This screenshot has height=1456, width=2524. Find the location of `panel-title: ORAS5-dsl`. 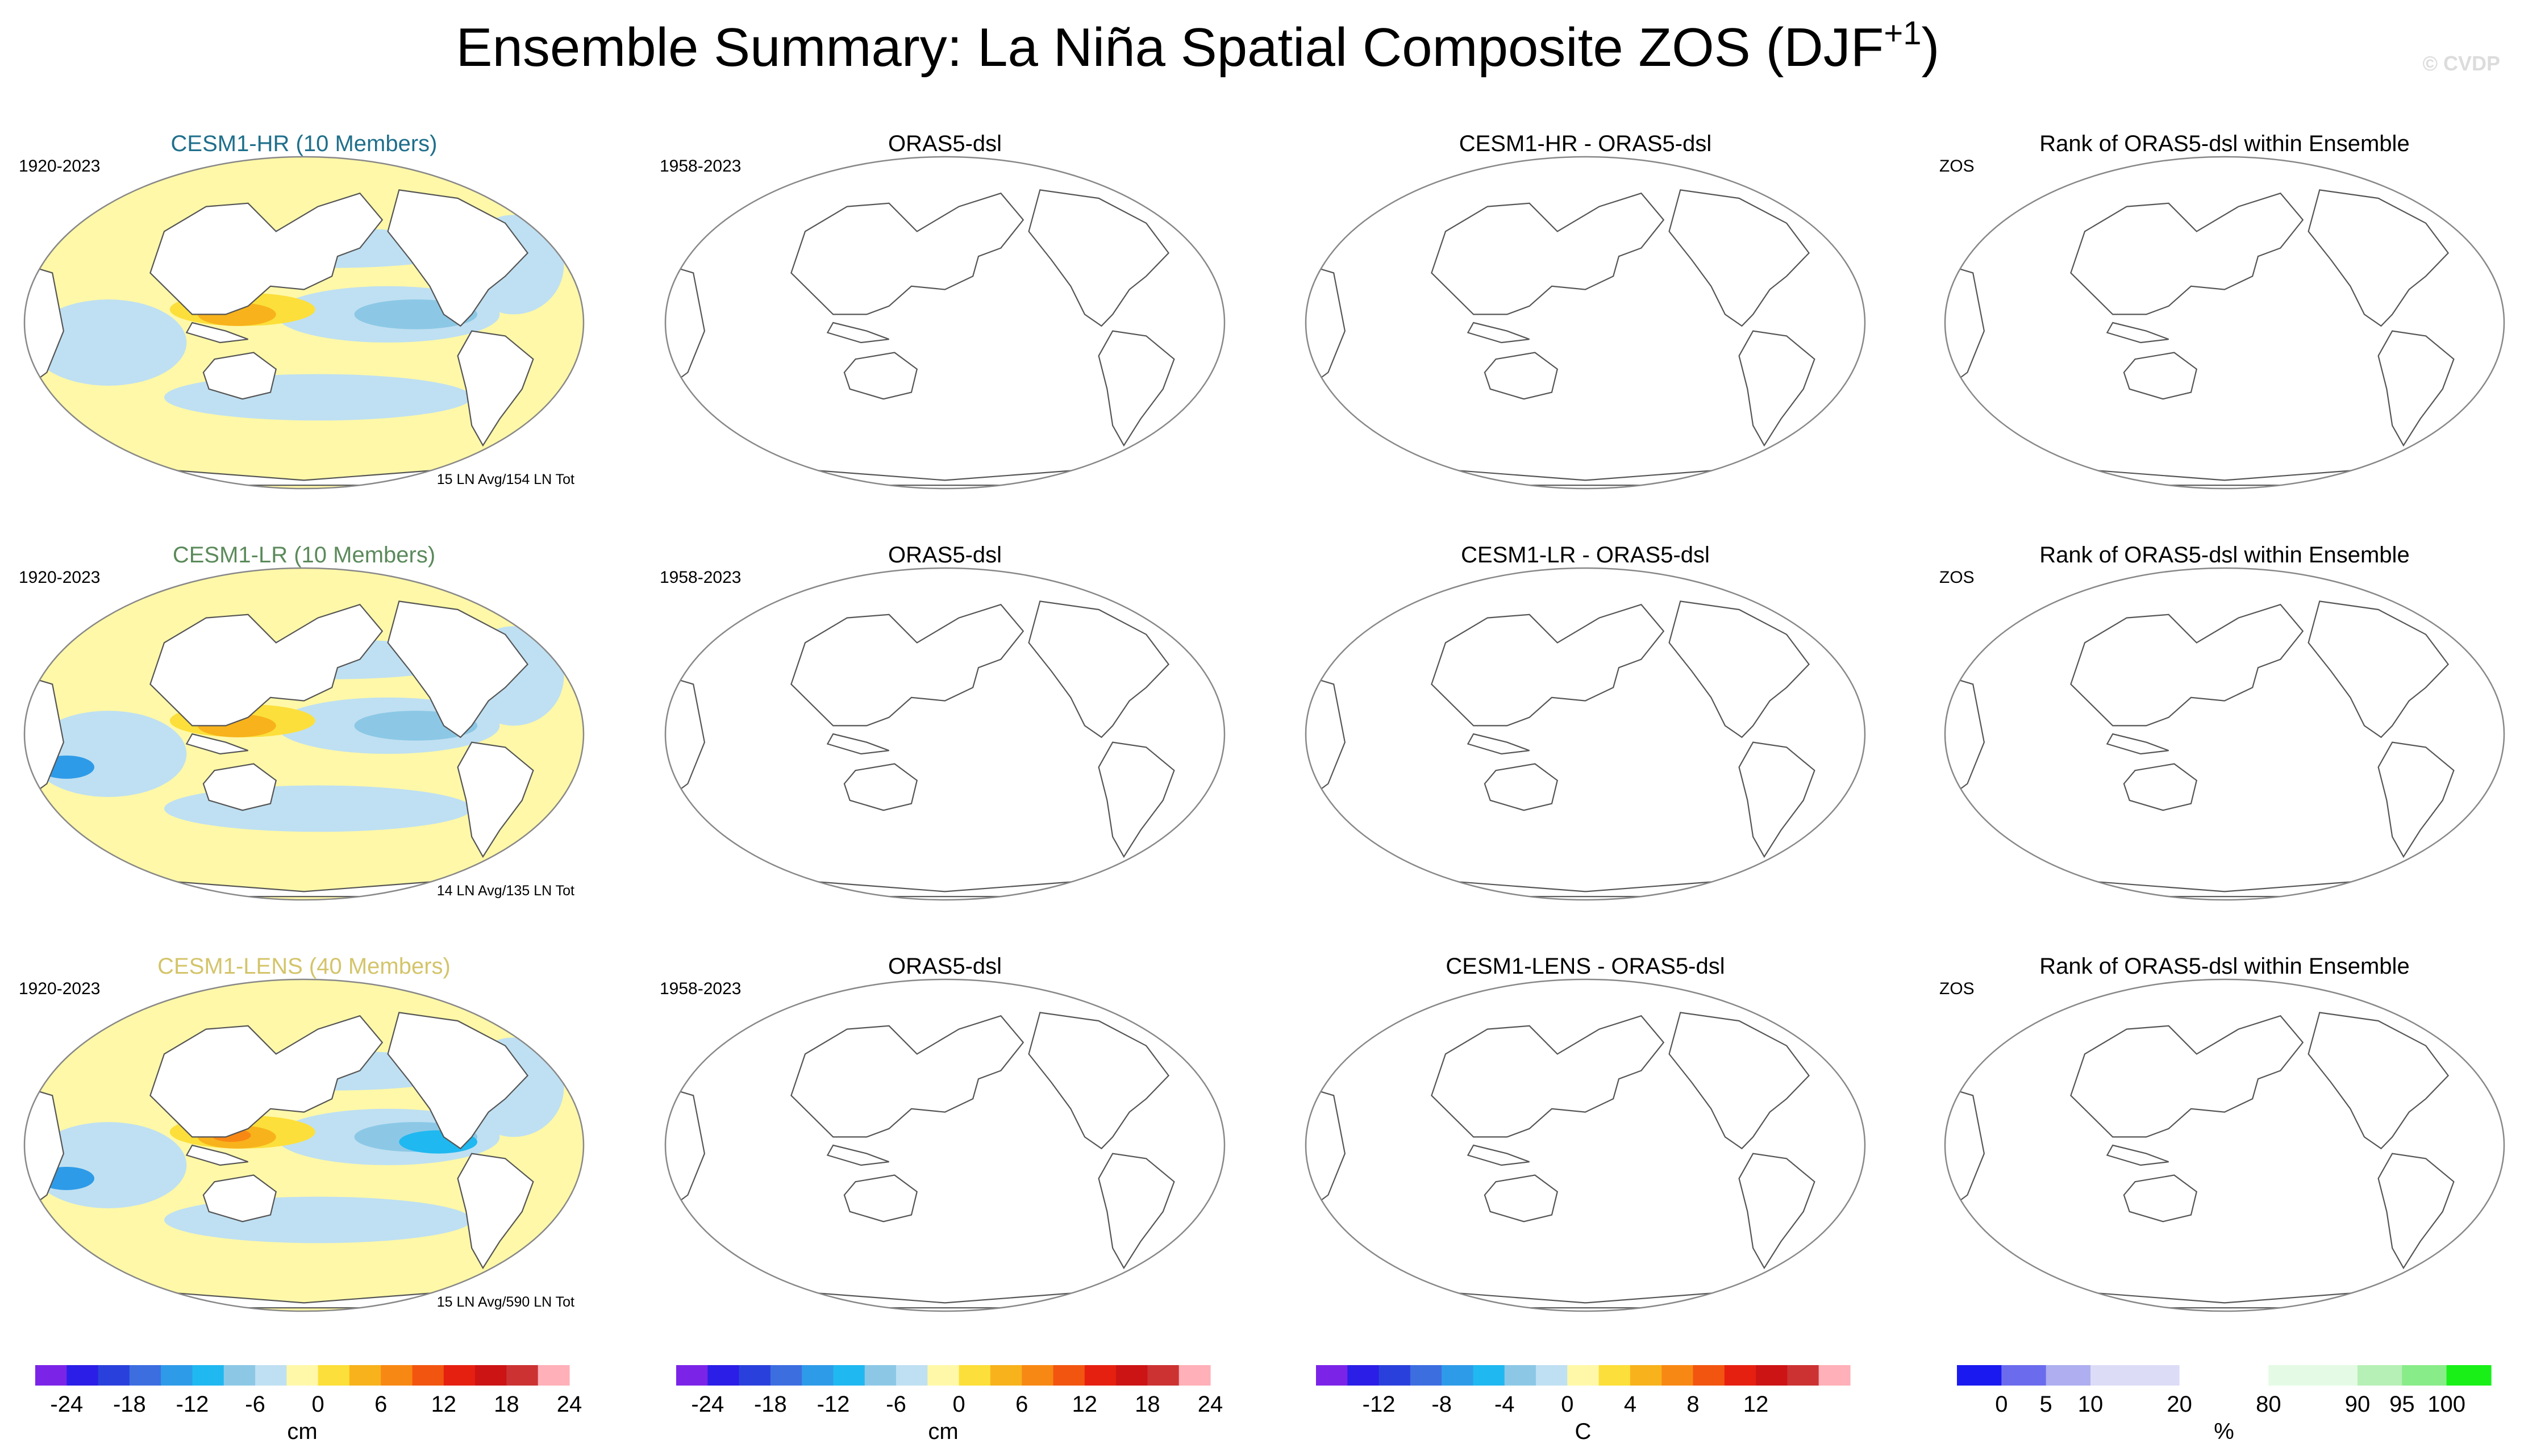

panel-title: ORAS5-dsl is located at coordinates (945, 966).